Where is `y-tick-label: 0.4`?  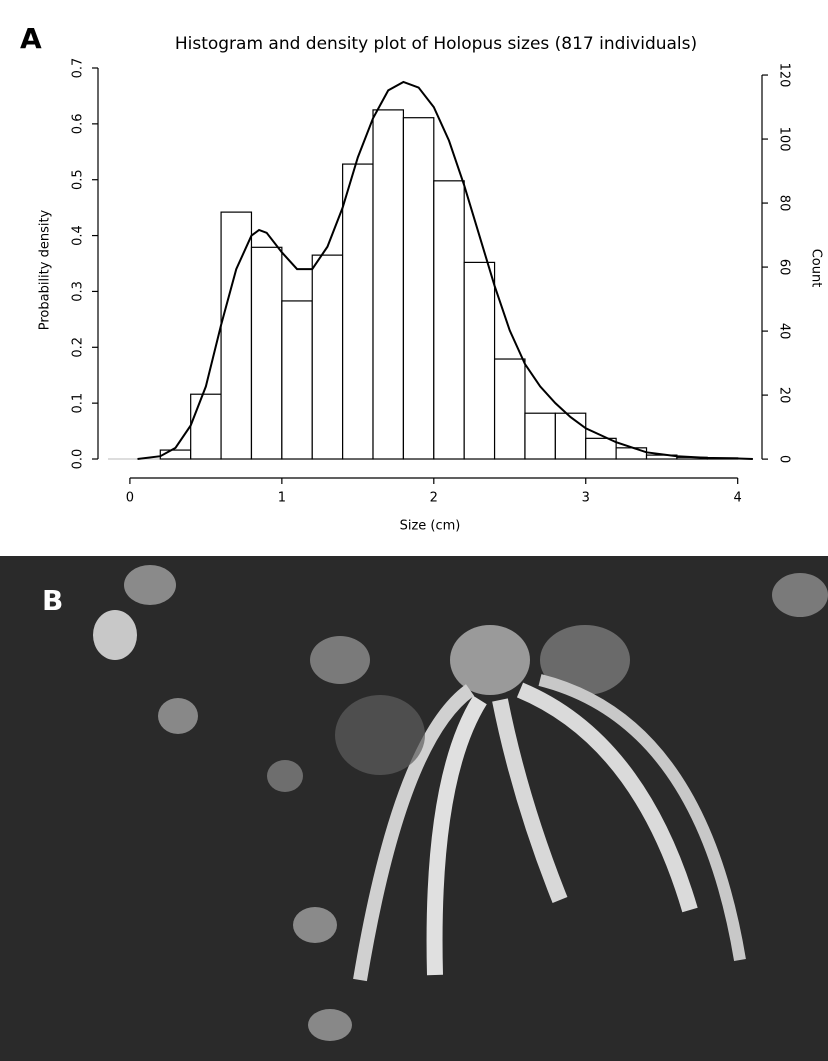
y-tick-label: 0.4 is located at coordinates (78, 235).